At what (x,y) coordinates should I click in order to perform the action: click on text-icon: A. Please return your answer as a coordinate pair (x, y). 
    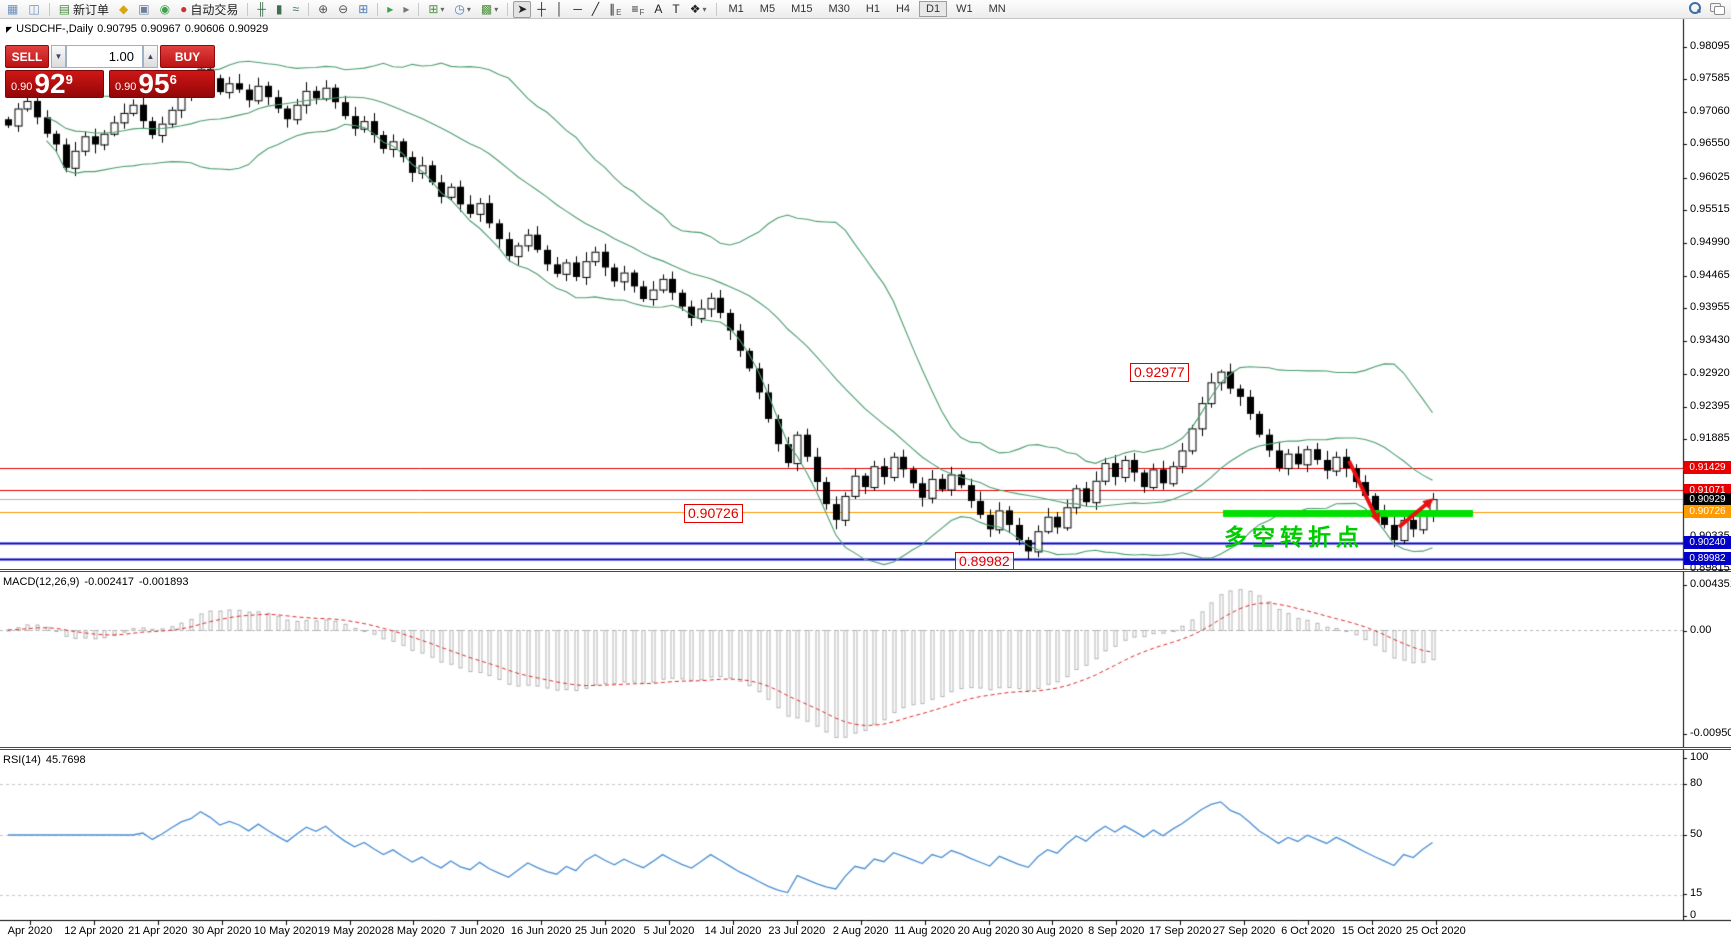
    Looking at the image, I should click on (658, 9).